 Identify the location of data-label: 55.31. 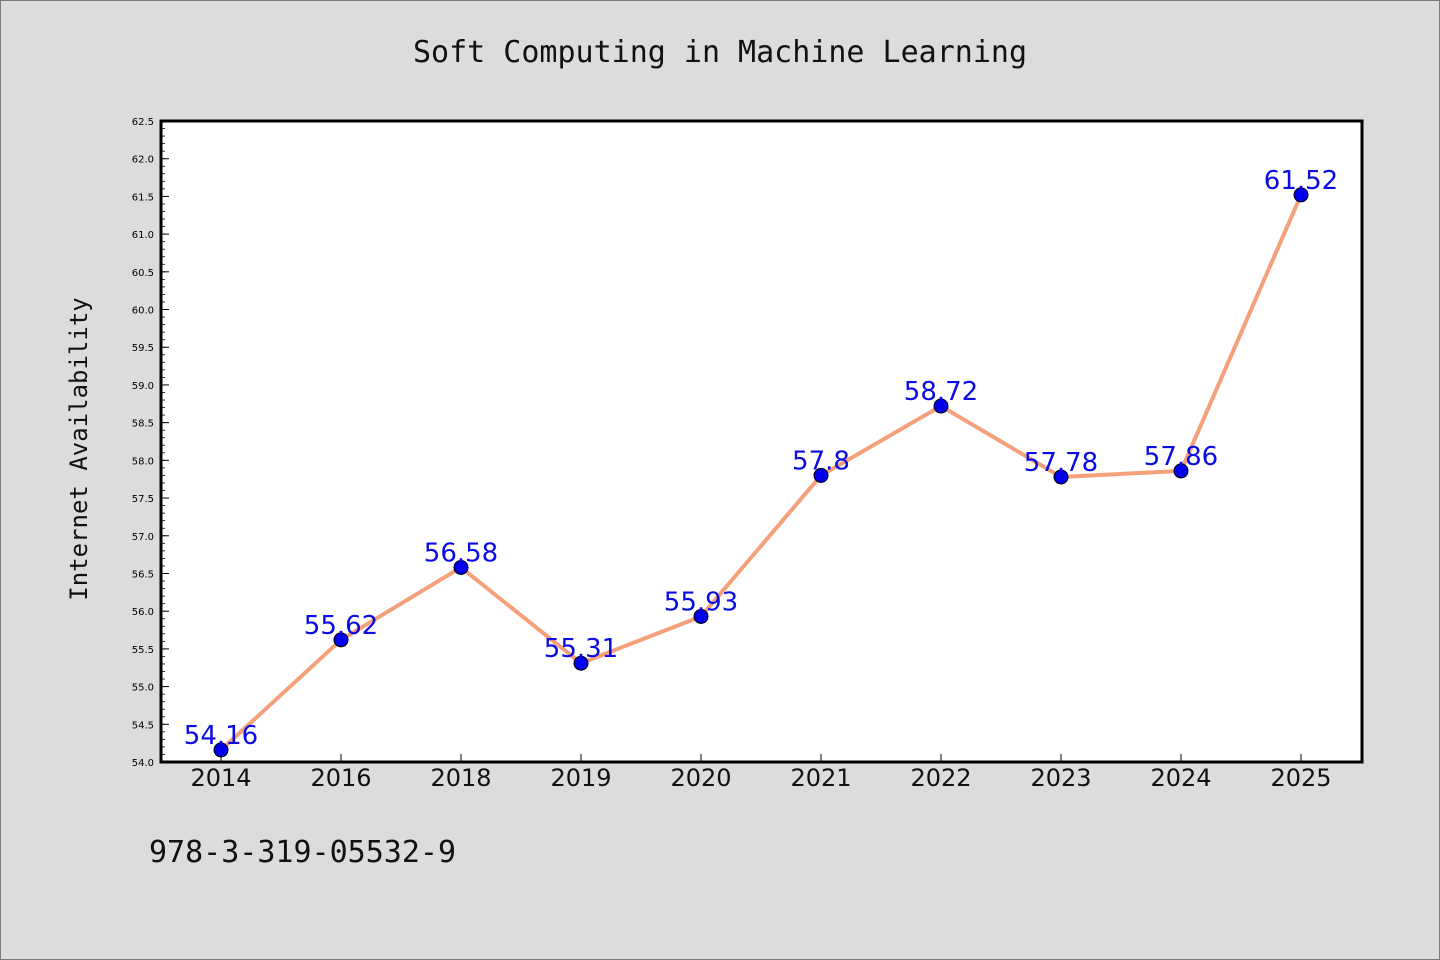
(581, 649).